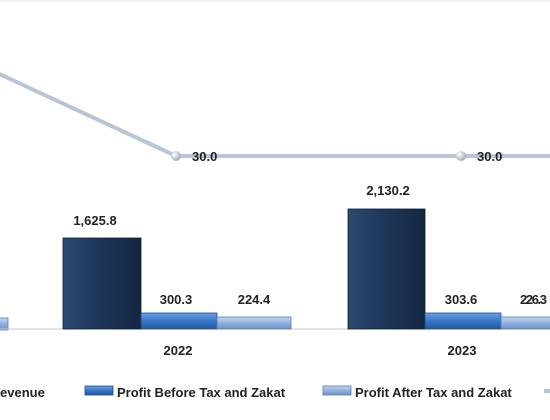 The image size is (550, 420). Describe the element at coordinates (254, 299) in the screenshot. I see `bar-data-label: 224.4` at that location.